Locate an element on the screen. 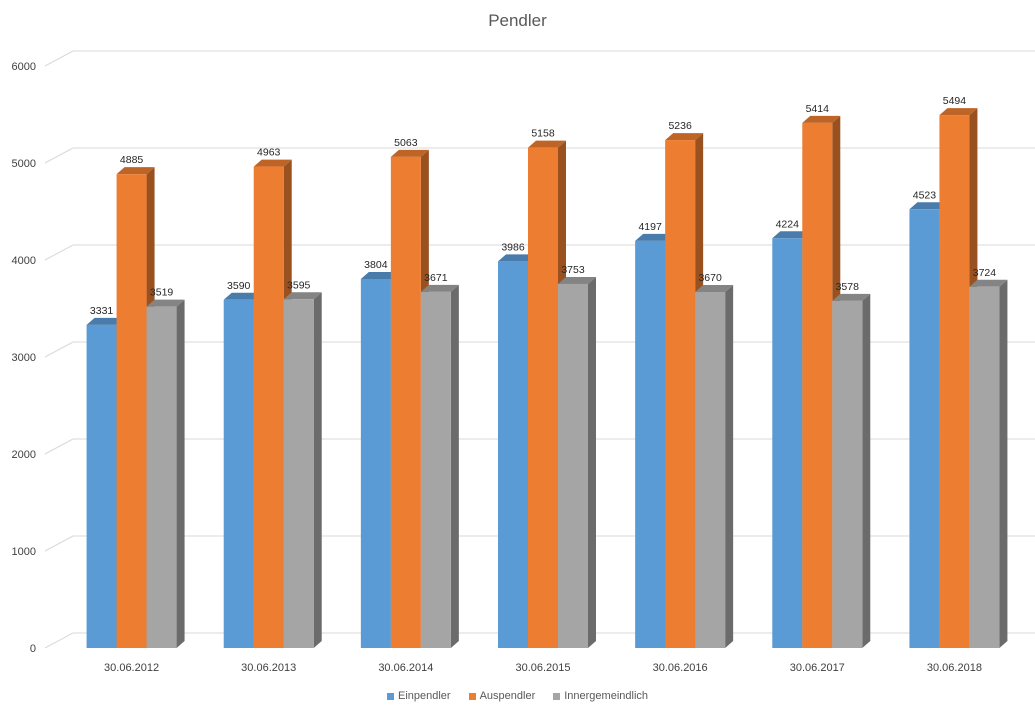  legend-swatch-innergemeindlich is located at coordinates (557, 696).